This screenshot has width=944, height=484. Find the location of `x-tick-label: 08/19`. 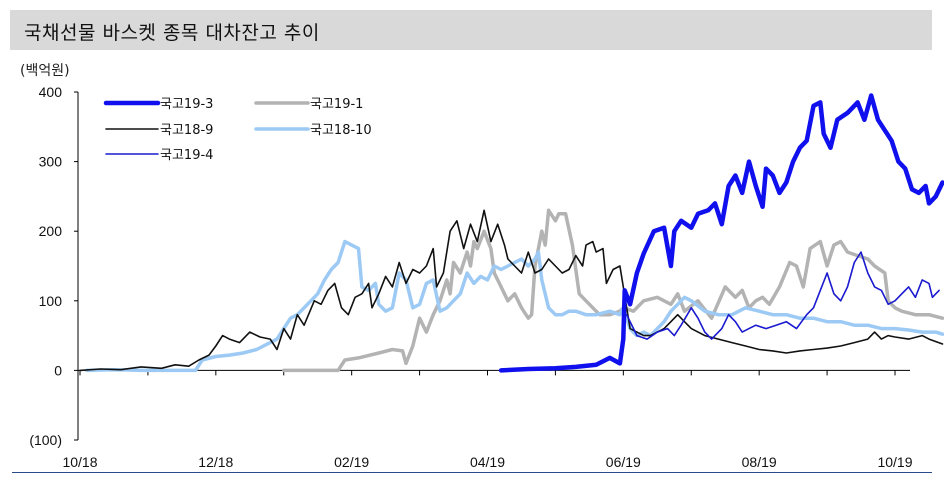

x-tick-label: 08/19 is located at coordinates (759, 462).